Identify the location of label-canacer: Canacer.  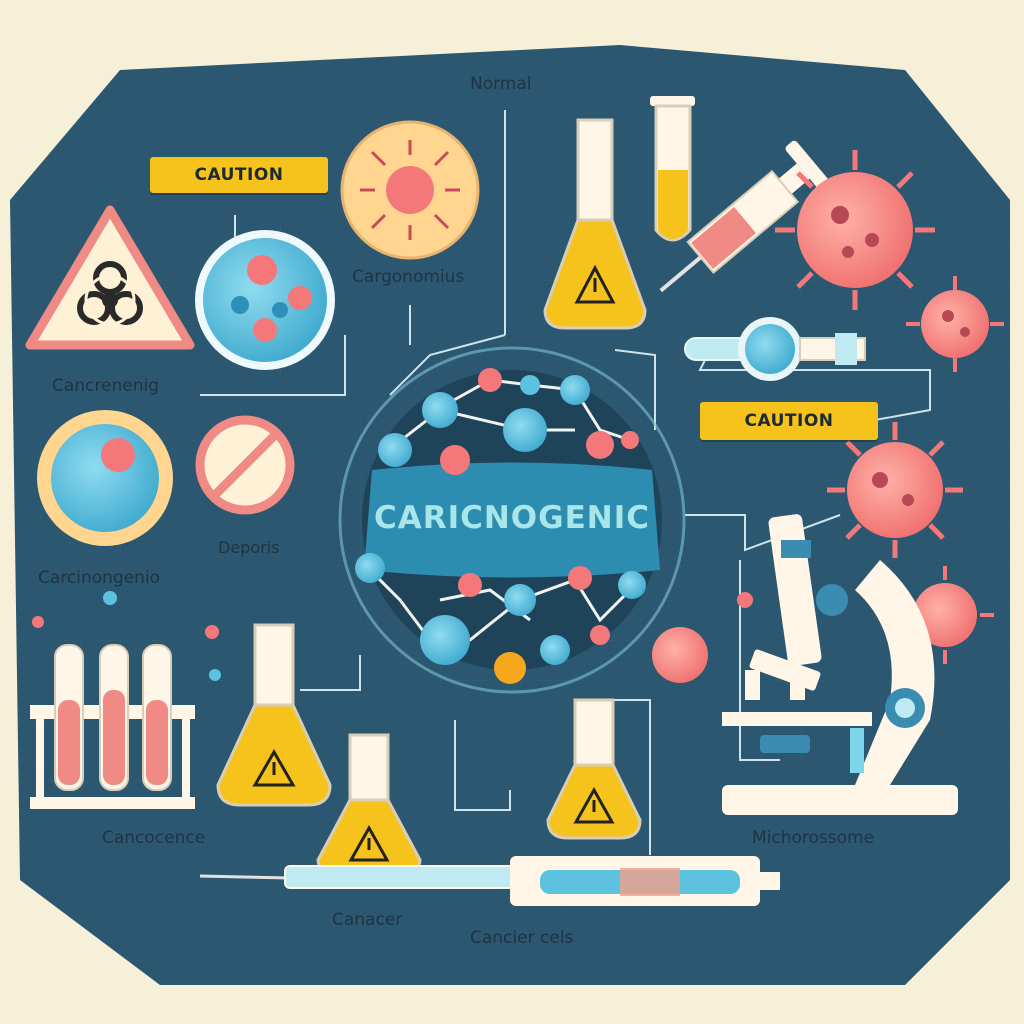
(367, 920).